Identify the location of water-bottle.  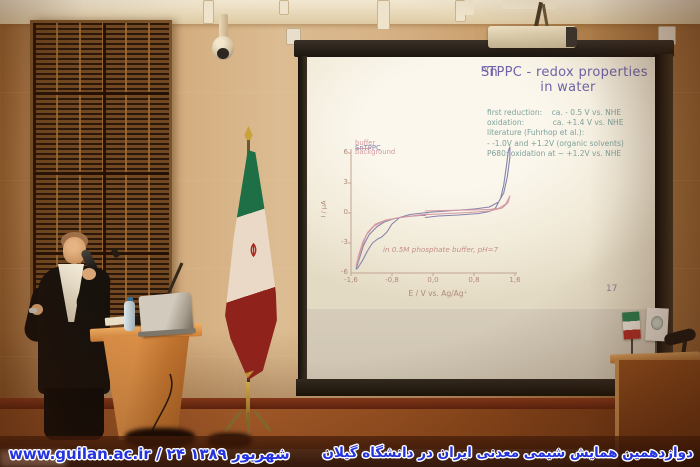
(129, 316).